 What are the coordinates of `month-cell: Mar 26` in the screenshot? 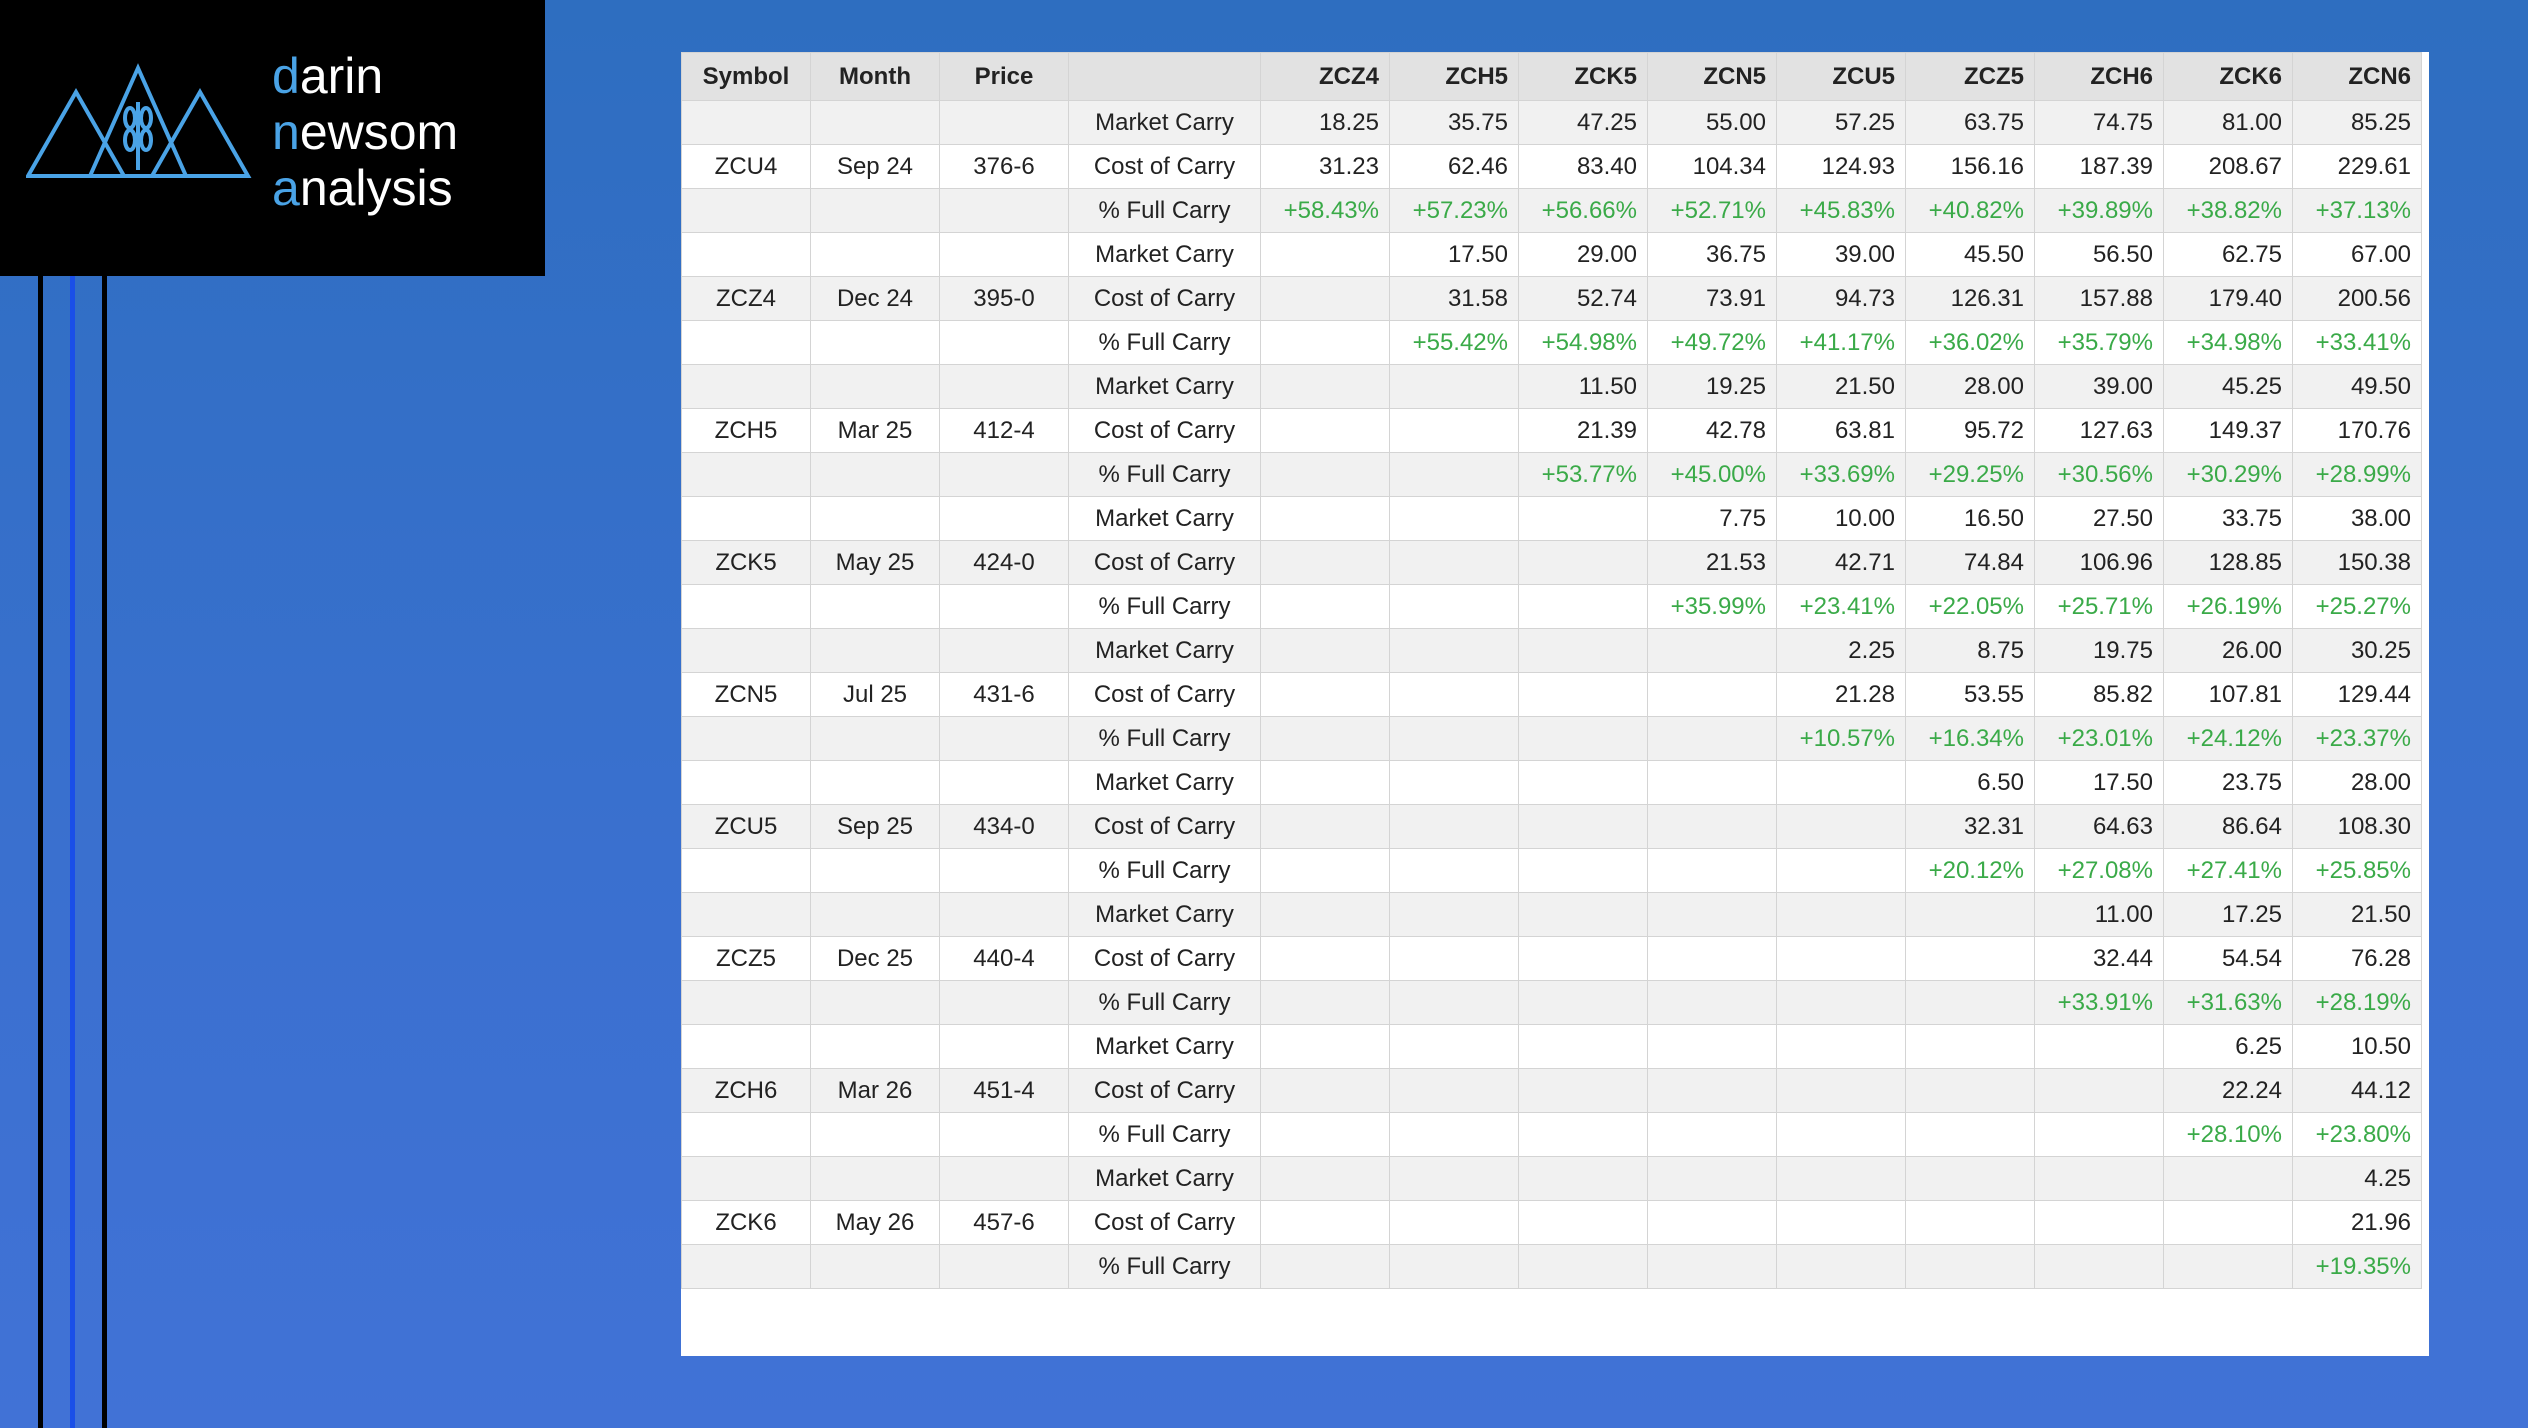 It's located at (875, 1090).